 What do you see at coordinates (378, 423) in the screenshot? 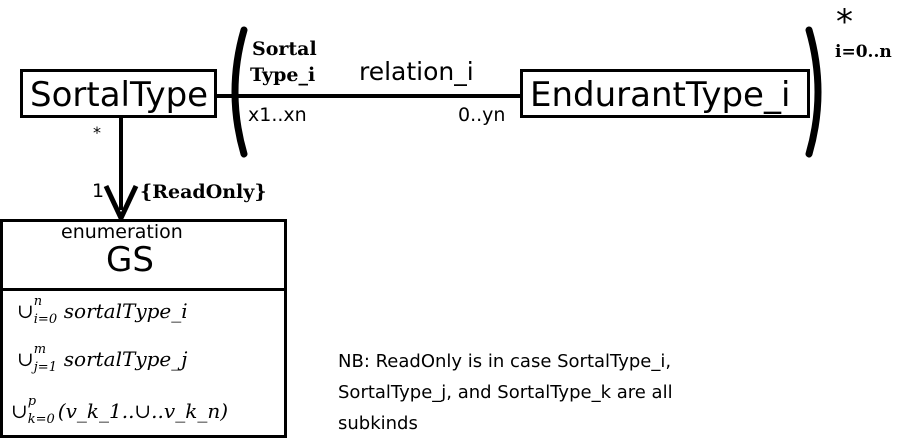
I see `note-line: subkinds` at bounding box center [378, 423].